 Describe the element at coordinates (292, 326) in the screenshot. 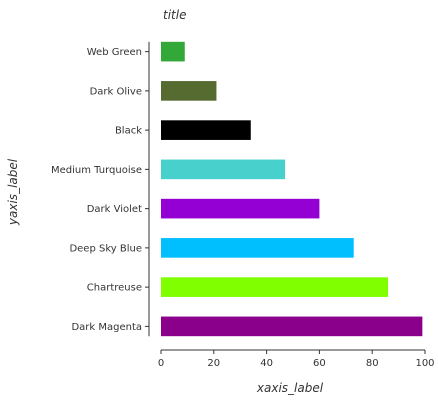

I see `bar-dark-magenta` at that location.